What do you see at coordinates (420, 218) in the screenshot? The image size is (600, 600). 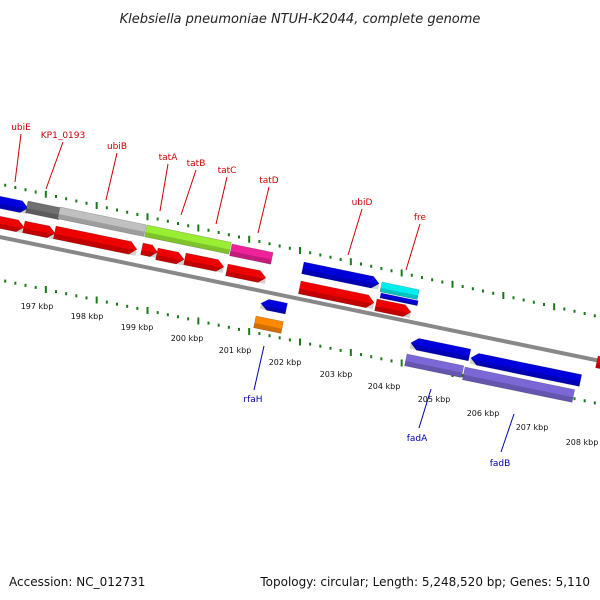 I see `gene-label-fre: fre` at bounding box center [420, 218].